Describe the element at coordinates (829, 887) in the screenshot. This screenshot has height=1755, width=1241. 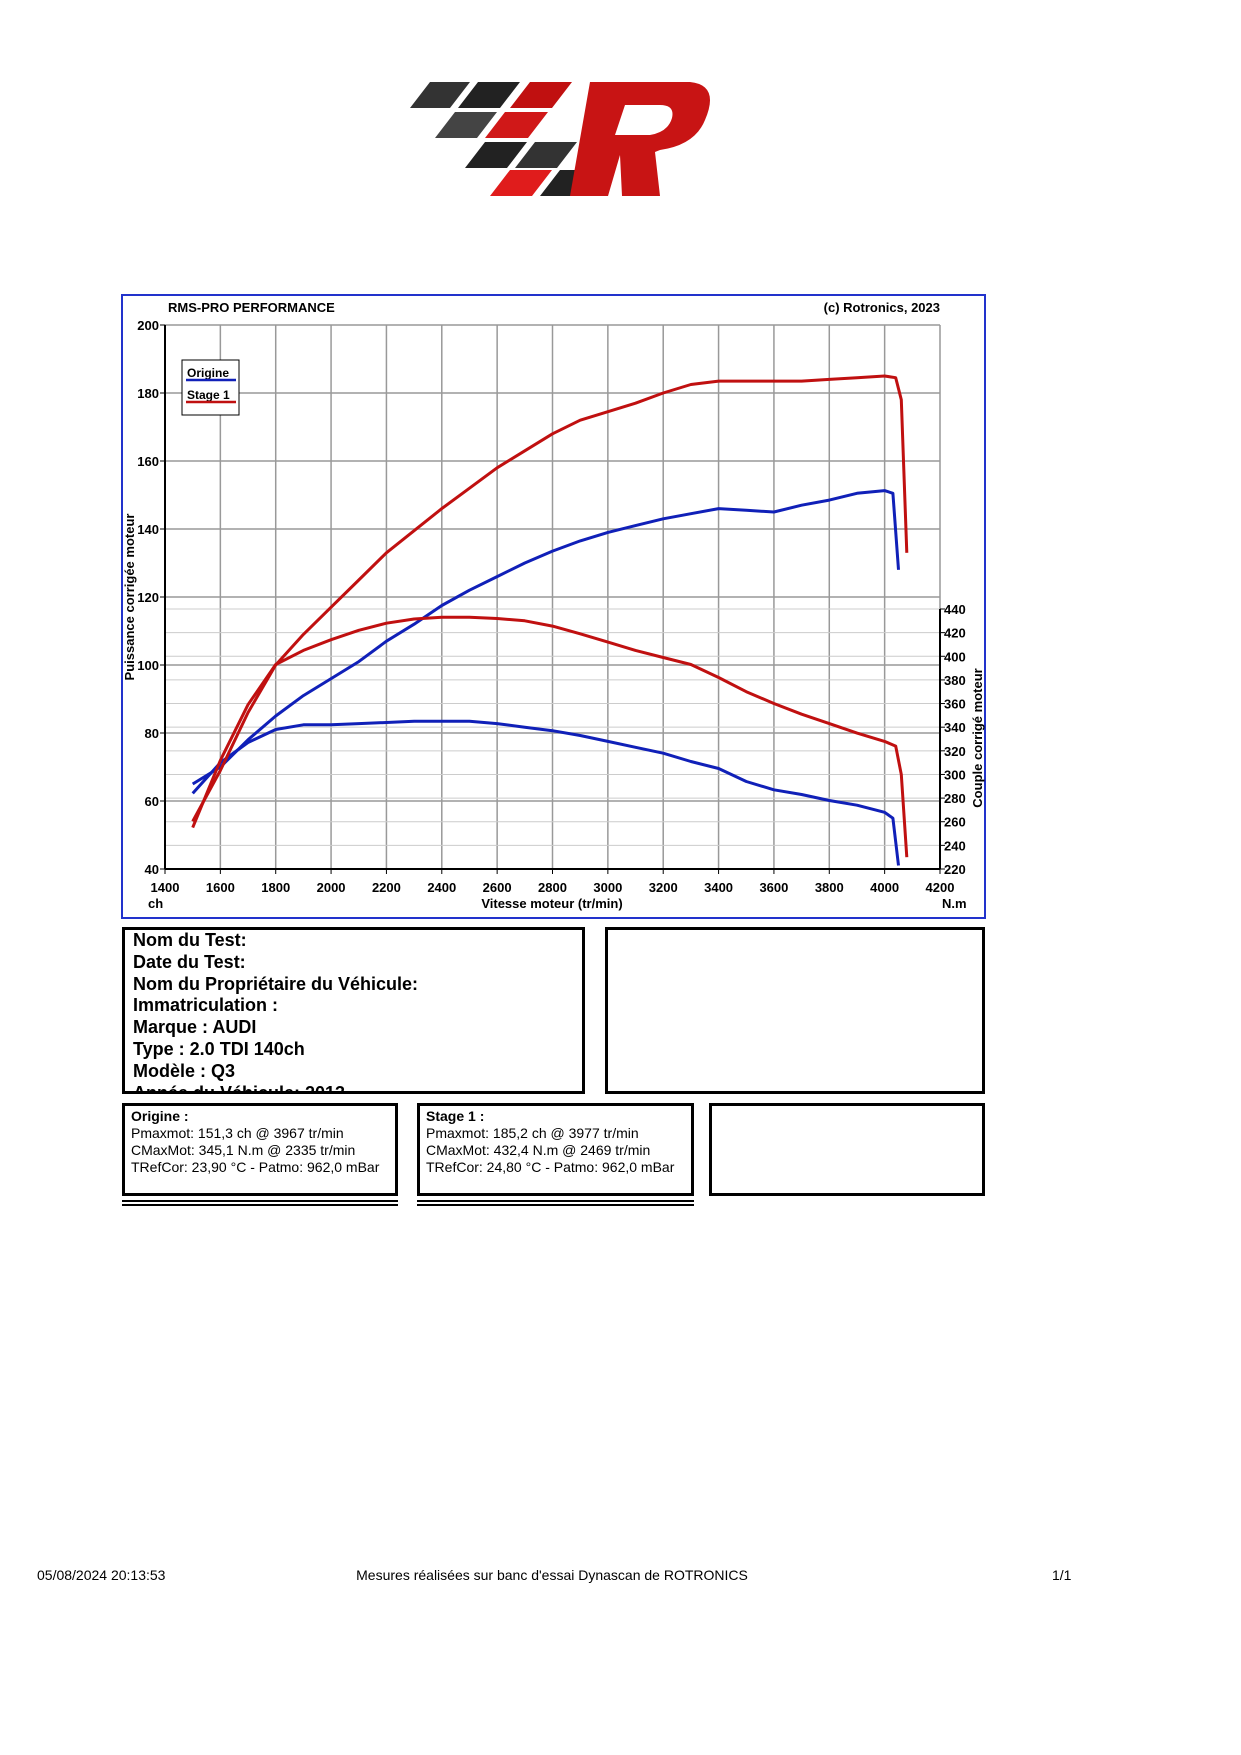
I see `x-tick-label: 3800` at that location.